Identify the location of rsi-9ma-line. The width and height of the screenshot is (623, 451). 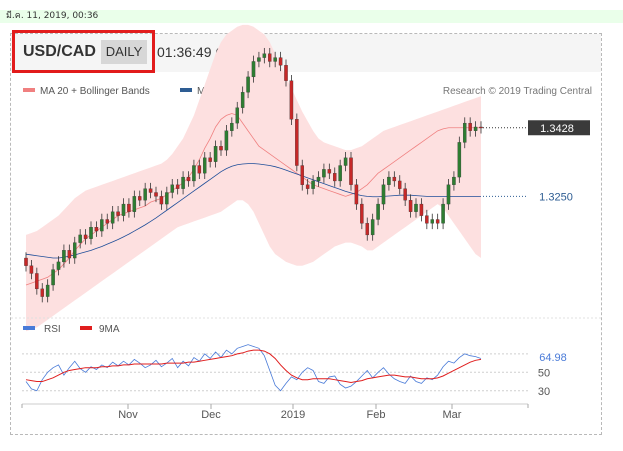
(253, 366).